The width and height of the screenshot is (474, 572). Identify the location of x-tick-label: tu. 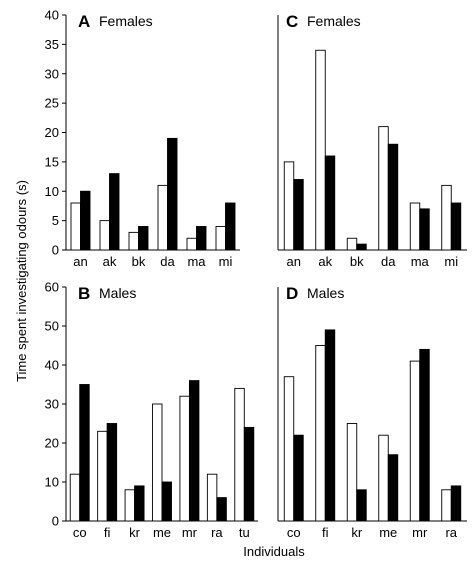
(244, 532).